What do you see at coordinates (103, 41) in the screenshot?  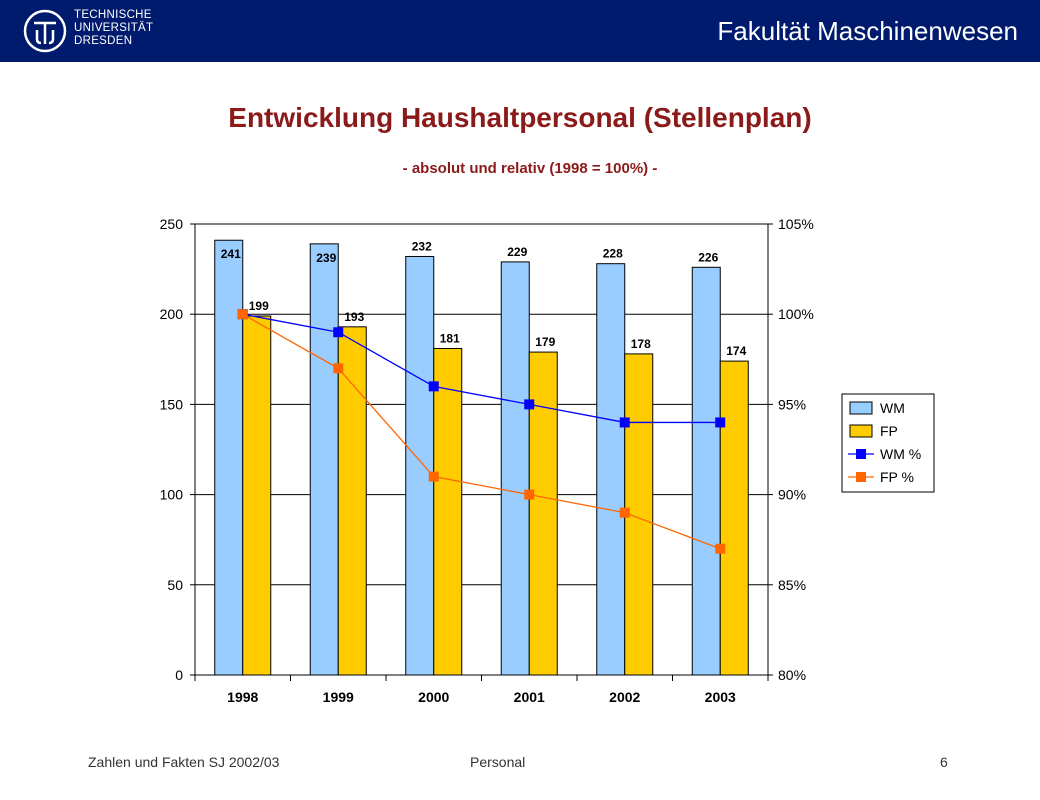 I see `university-line: DRESDEN` at bounding box center [103, 41].